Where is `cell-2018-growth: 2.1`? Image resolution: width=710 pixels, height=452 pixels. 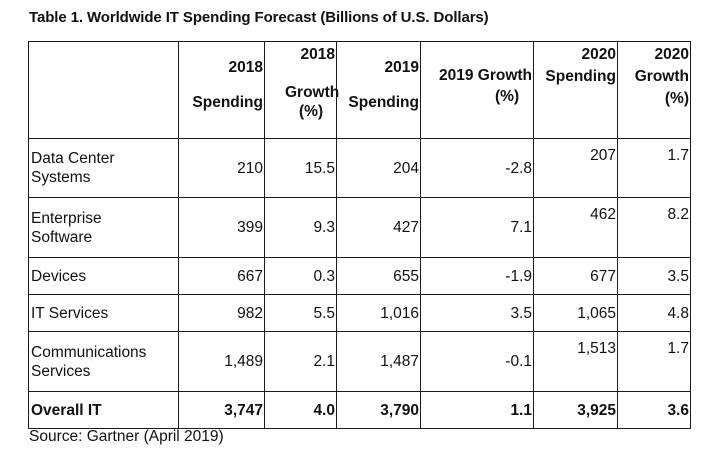
cell-2018-growth: 2.1 is located at coordinates (300, 361).